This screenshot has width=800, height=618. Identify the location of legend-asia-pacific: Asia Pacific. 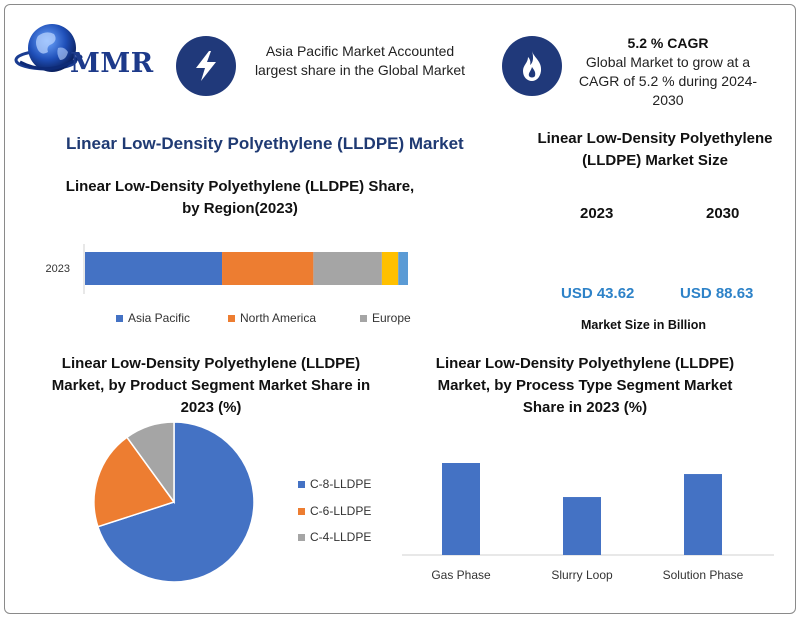
(153, 318).